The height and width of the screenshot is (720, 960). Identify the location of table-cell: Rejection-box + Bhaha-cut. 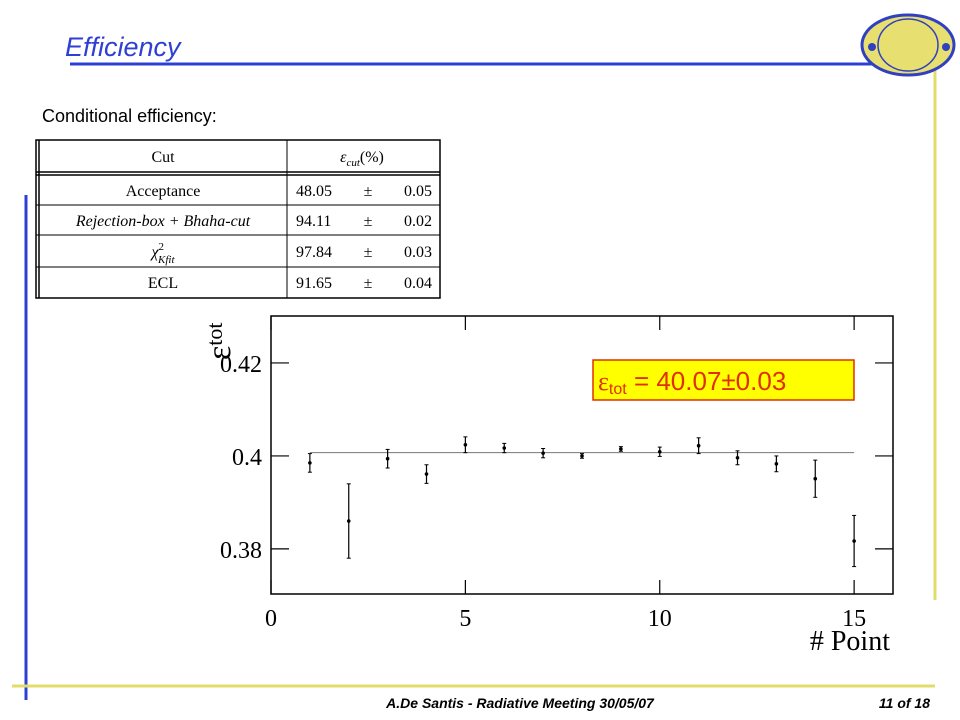
(163, 221).